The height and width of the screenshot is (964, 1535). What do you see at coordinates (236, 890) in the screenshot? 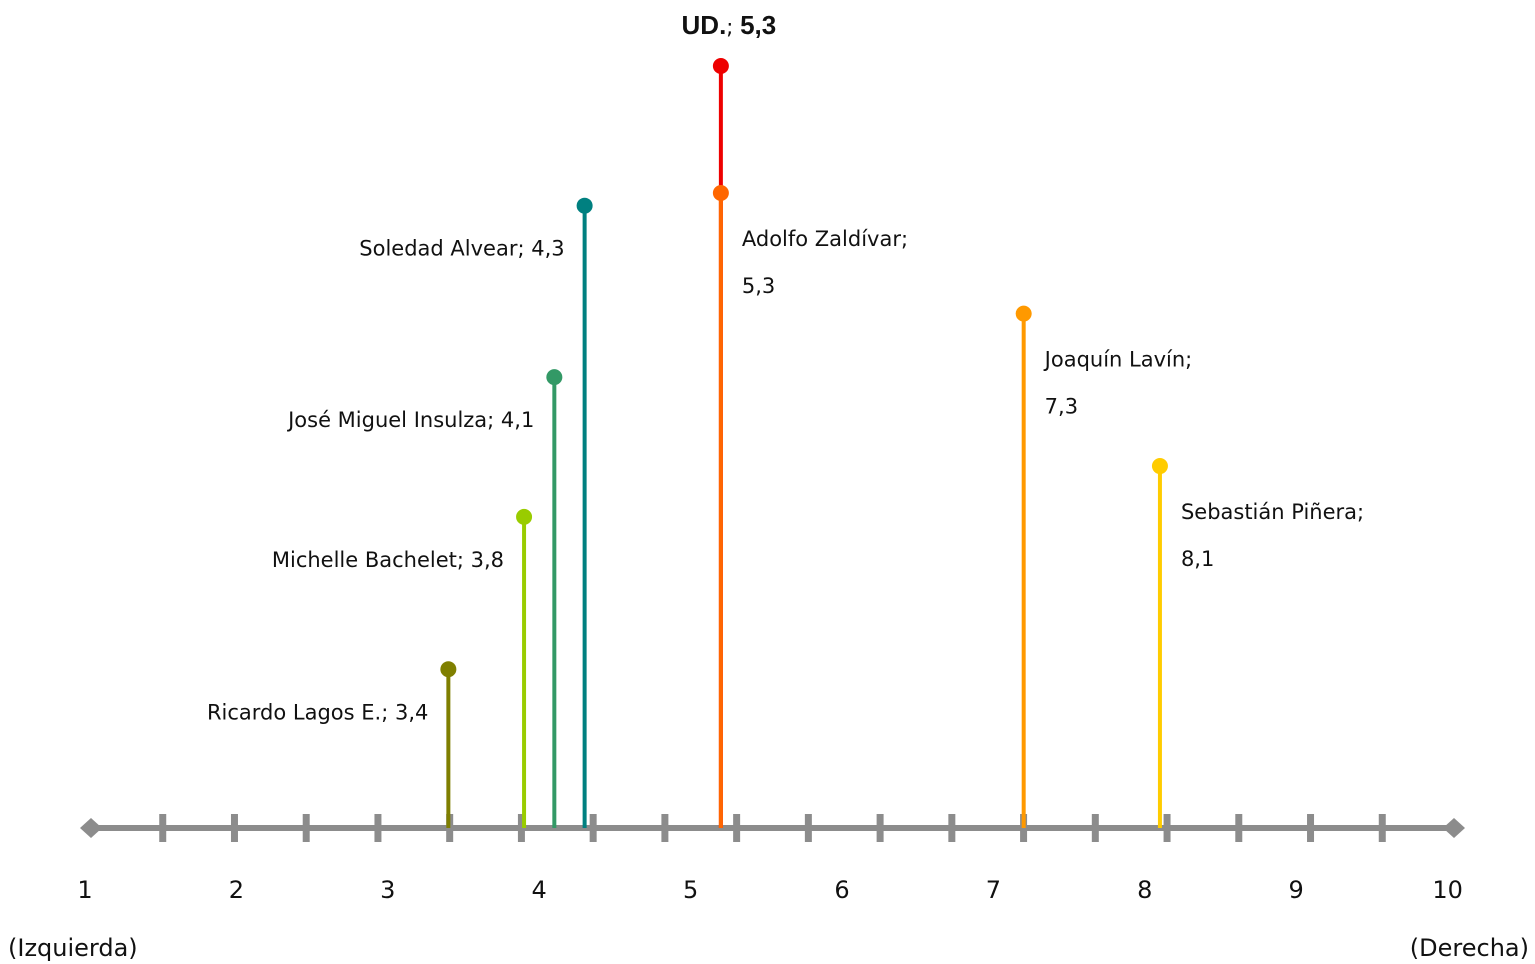
I see `axis-tick-label: 2` at bounding box center [236, 890].